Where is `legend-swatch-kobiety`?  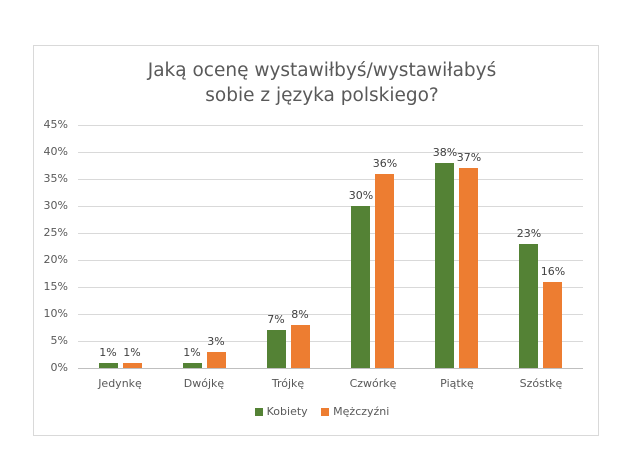 legend-swatch-kobiety is located at coordinates (258, 411).